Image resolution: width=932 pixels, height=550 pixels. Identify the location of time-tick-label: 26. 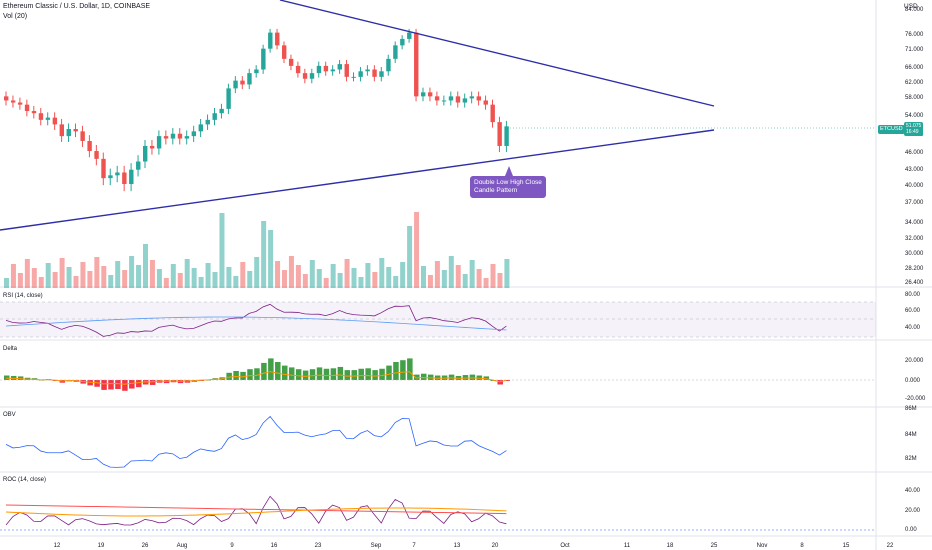
(145, 546).